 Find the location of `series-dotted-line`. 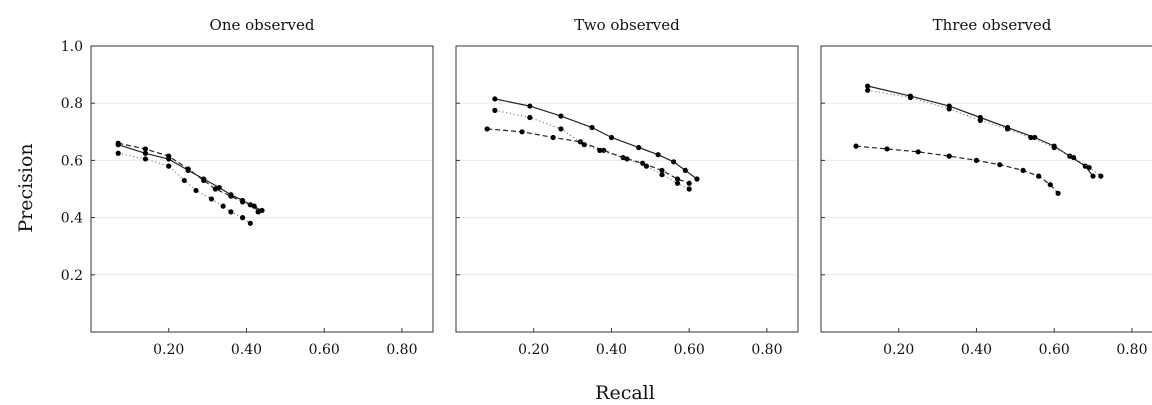

series-dotted-line is located at coordinates (592, 149).